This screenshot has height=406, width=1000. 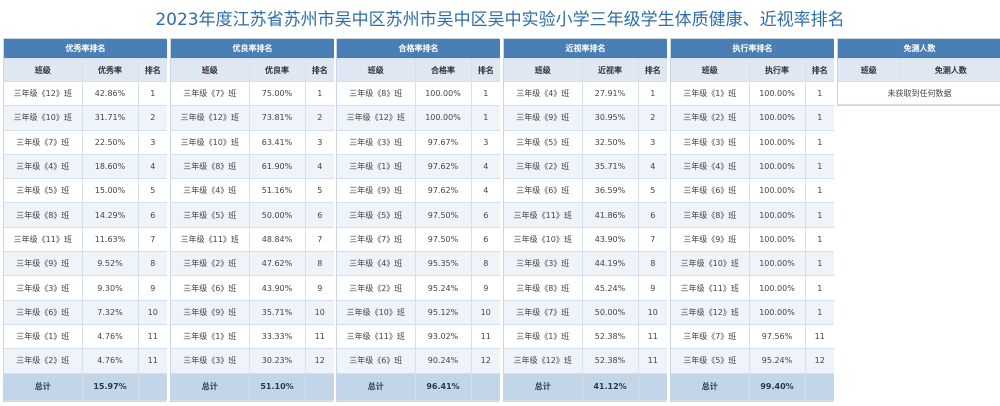 What do you see at coordinates (443, 361) in the screenshot?
I see `rate-cell: 90.24%` at bounding box center [443, 361].